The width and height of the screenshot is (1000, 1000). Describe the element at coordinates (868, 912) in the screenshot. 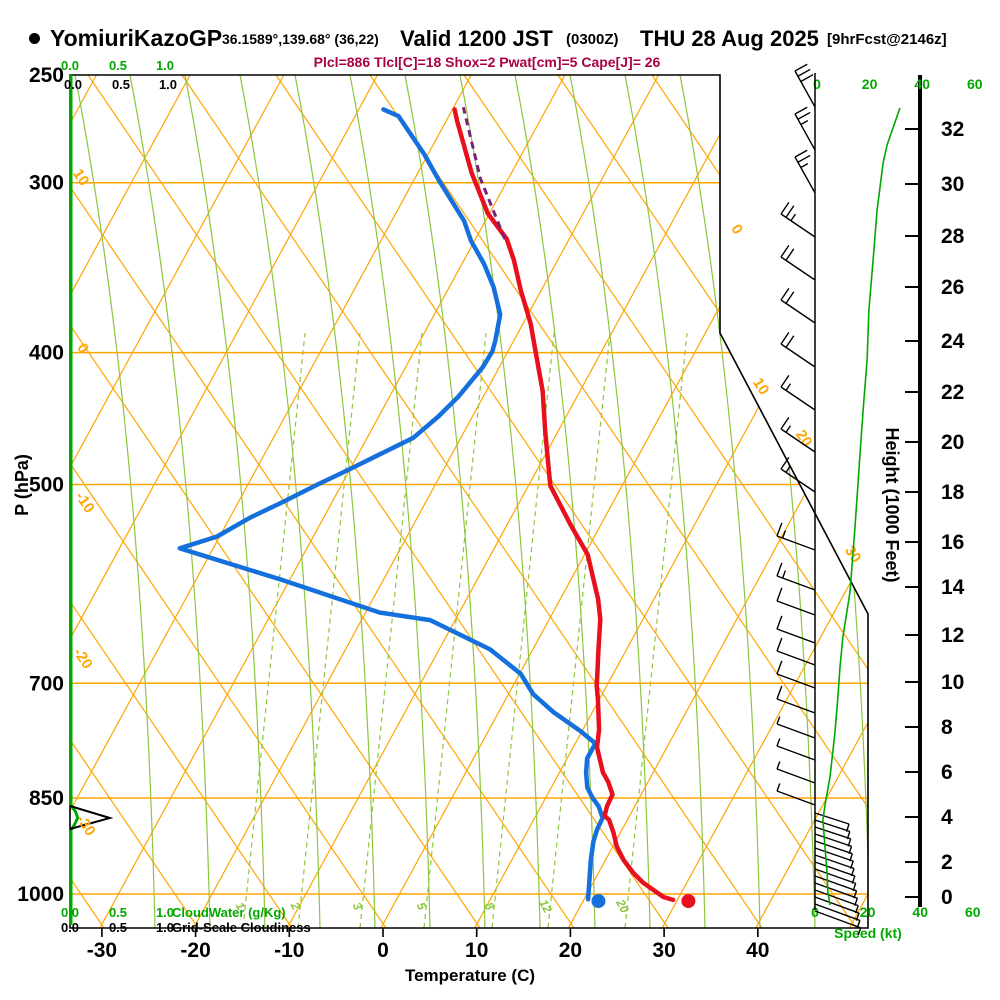

I see `speed-scale-label-bottom: 20` at that location.